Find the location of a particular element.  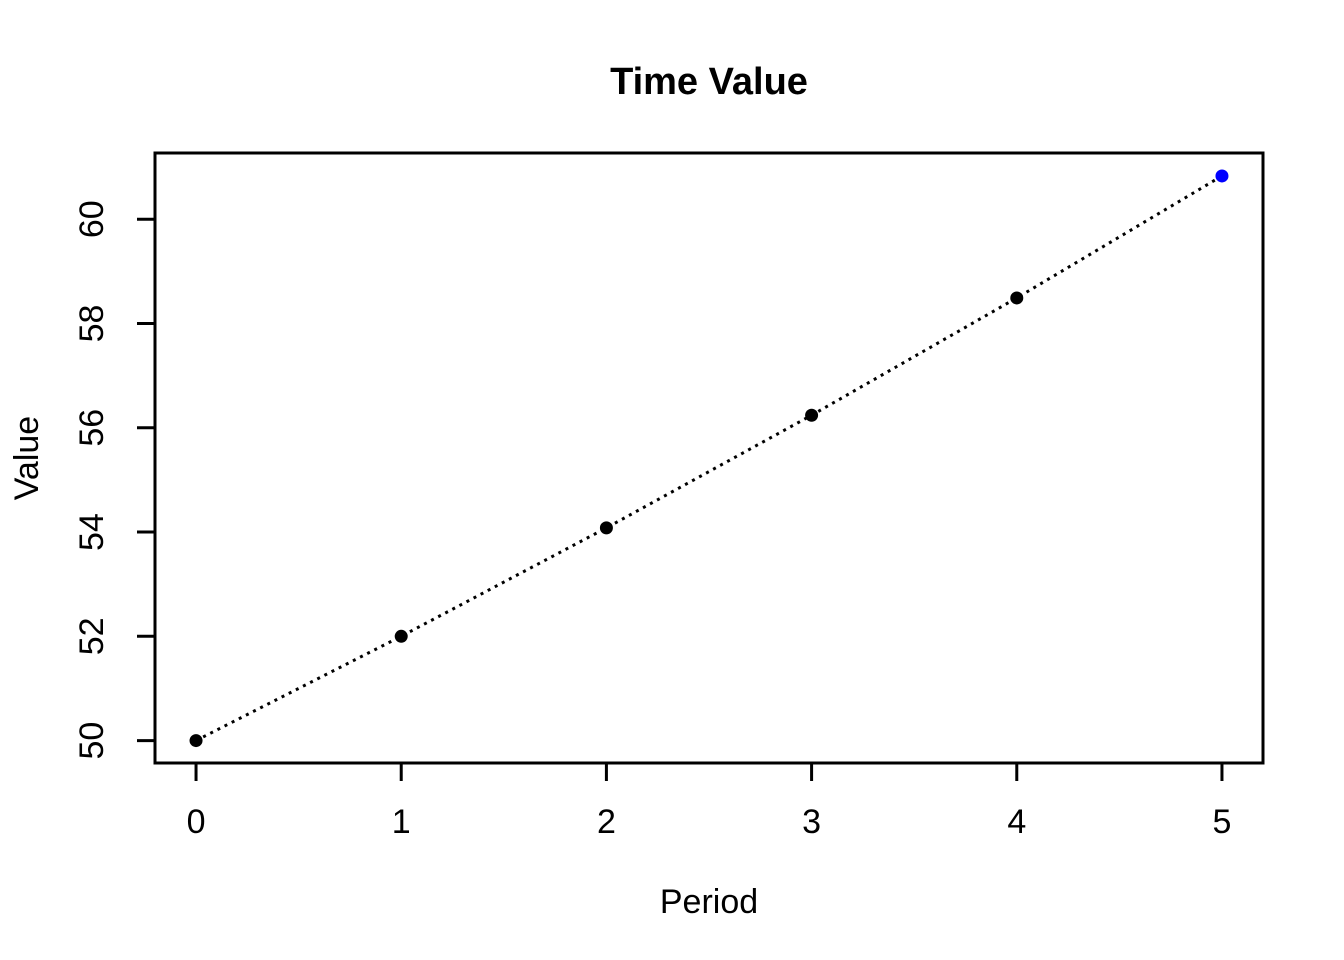

y-axis-label: Value is located at coordinates (27, 458).